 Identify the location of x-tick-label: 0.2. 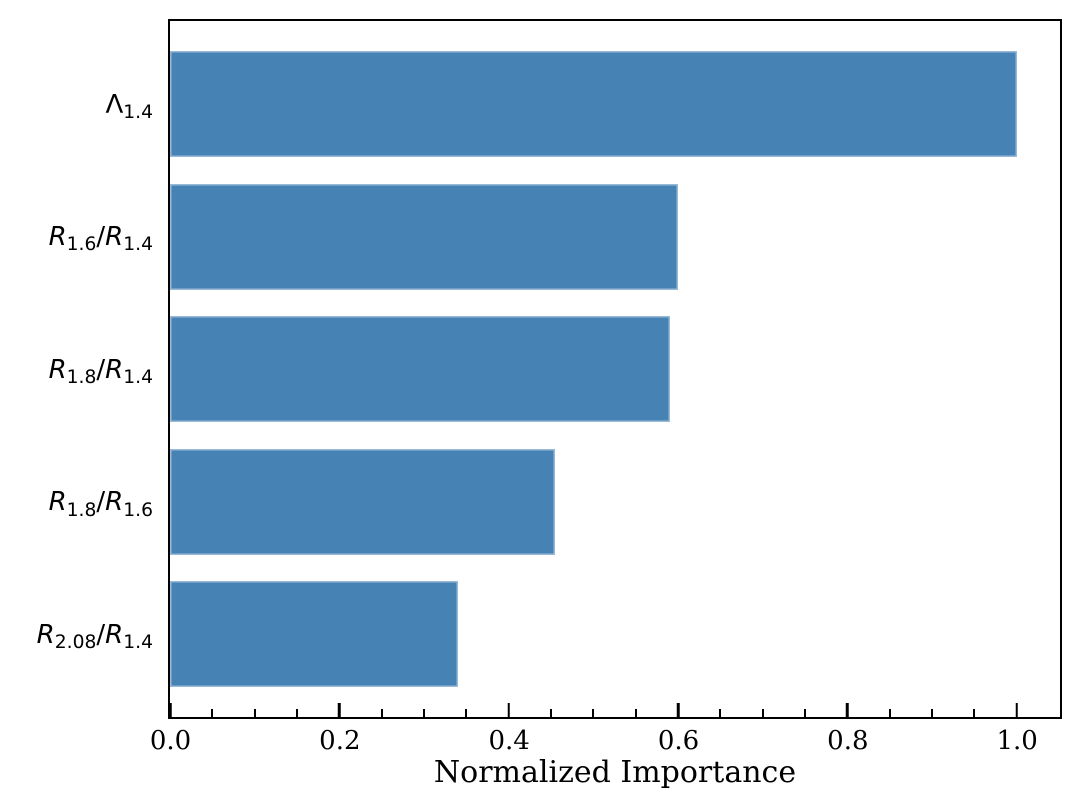
(340, 741).